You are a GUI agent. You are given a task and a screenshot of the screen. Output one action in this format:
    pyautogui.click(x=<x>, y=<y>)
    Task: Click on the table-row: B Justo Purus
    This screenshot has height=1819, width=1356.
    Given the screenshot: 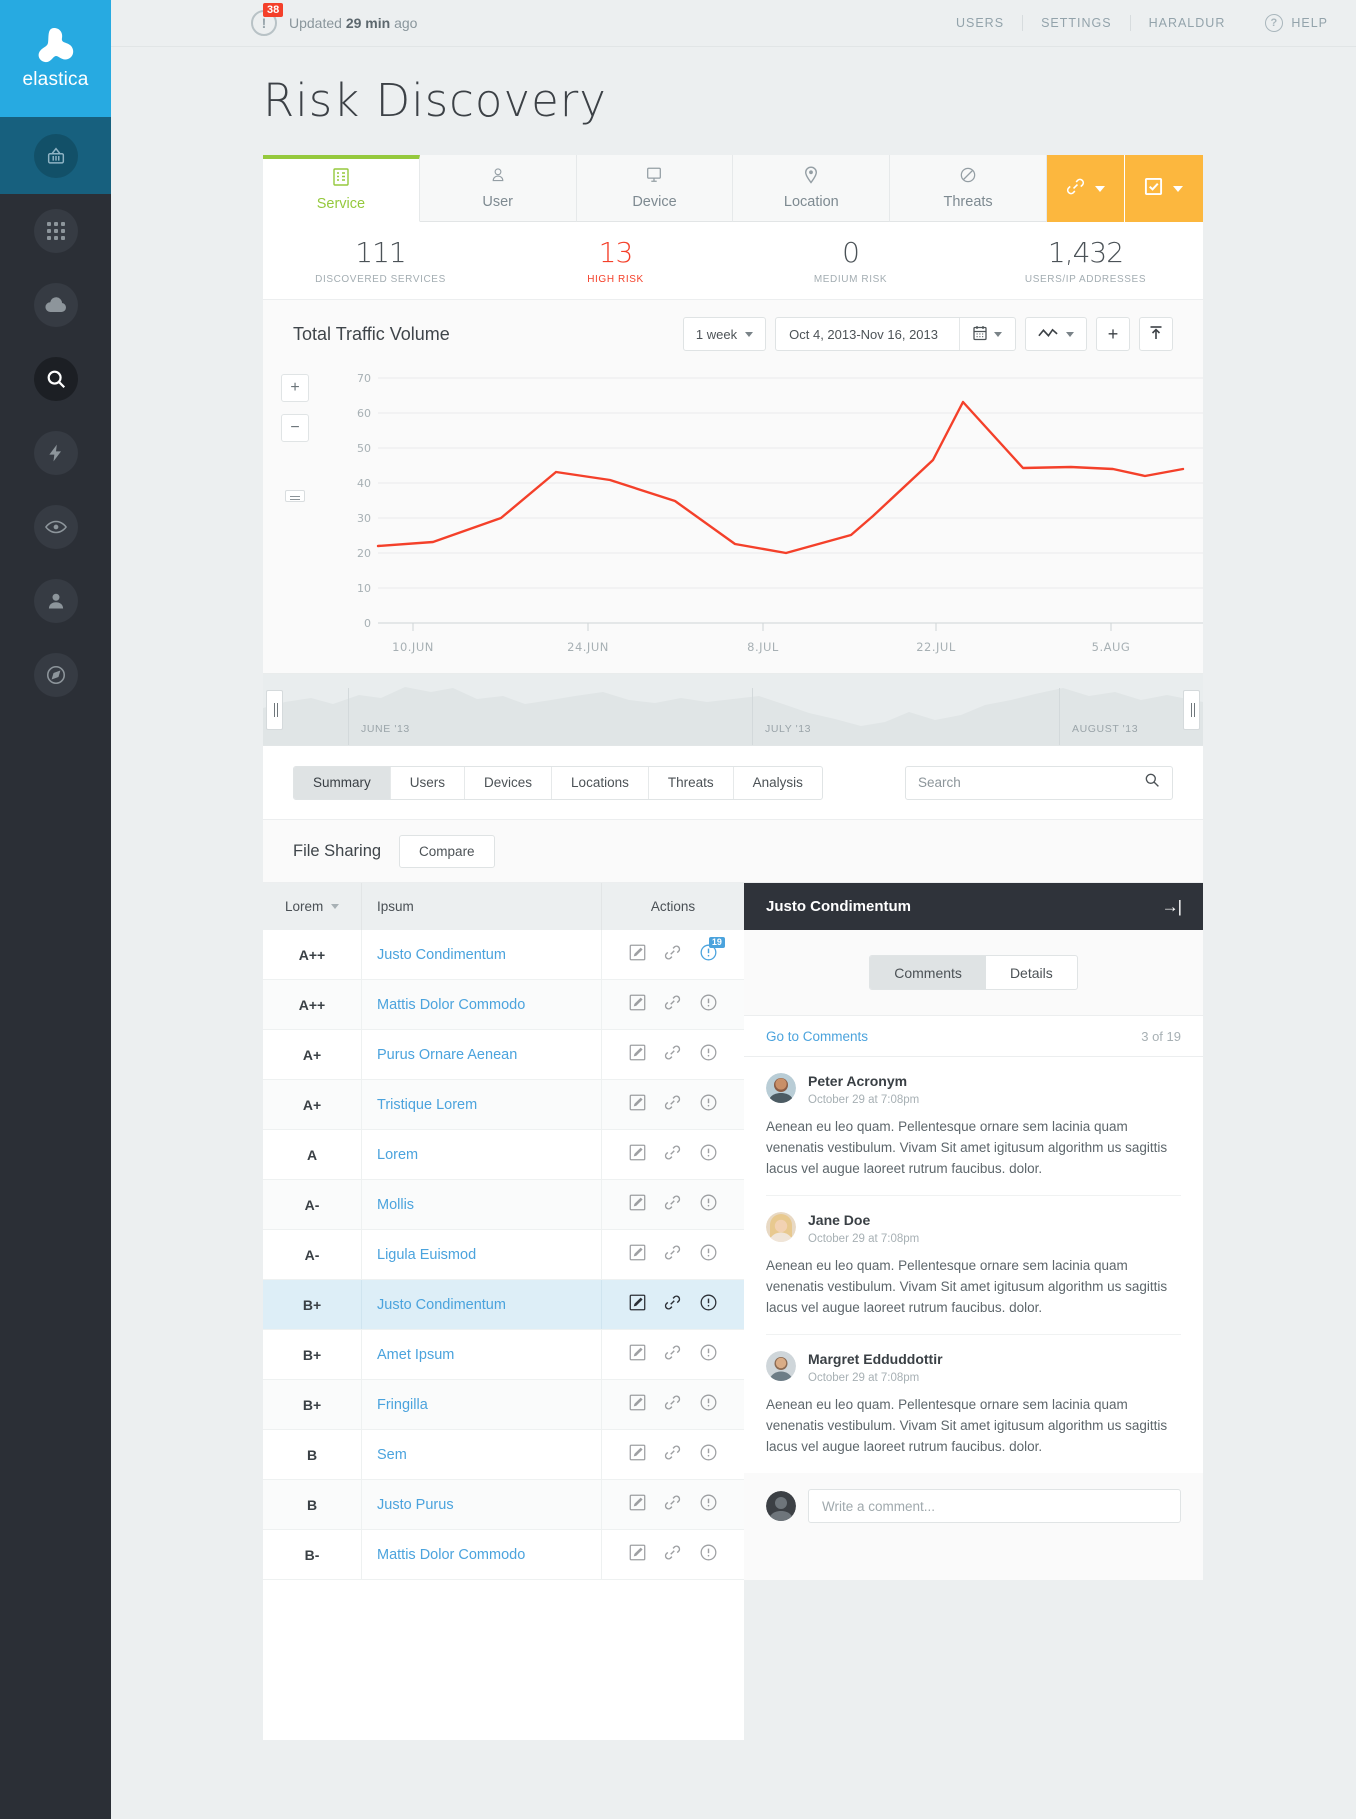 What is the action you would take?
    pyautogui.click(x=503, y=1505)
    